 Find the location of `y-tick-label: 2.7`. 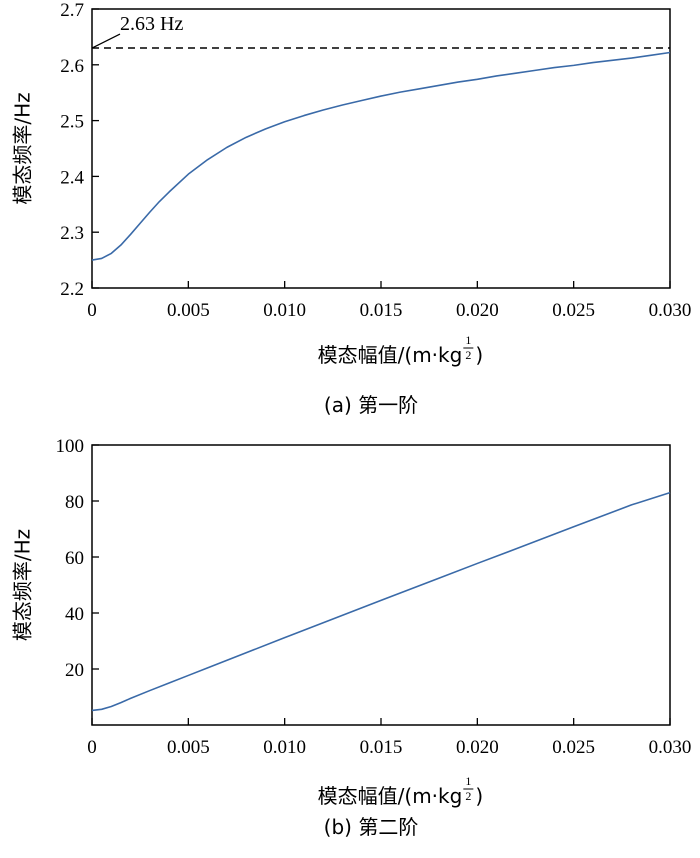

y-tick-label: 2.7 is located at coordinates (72, 10).